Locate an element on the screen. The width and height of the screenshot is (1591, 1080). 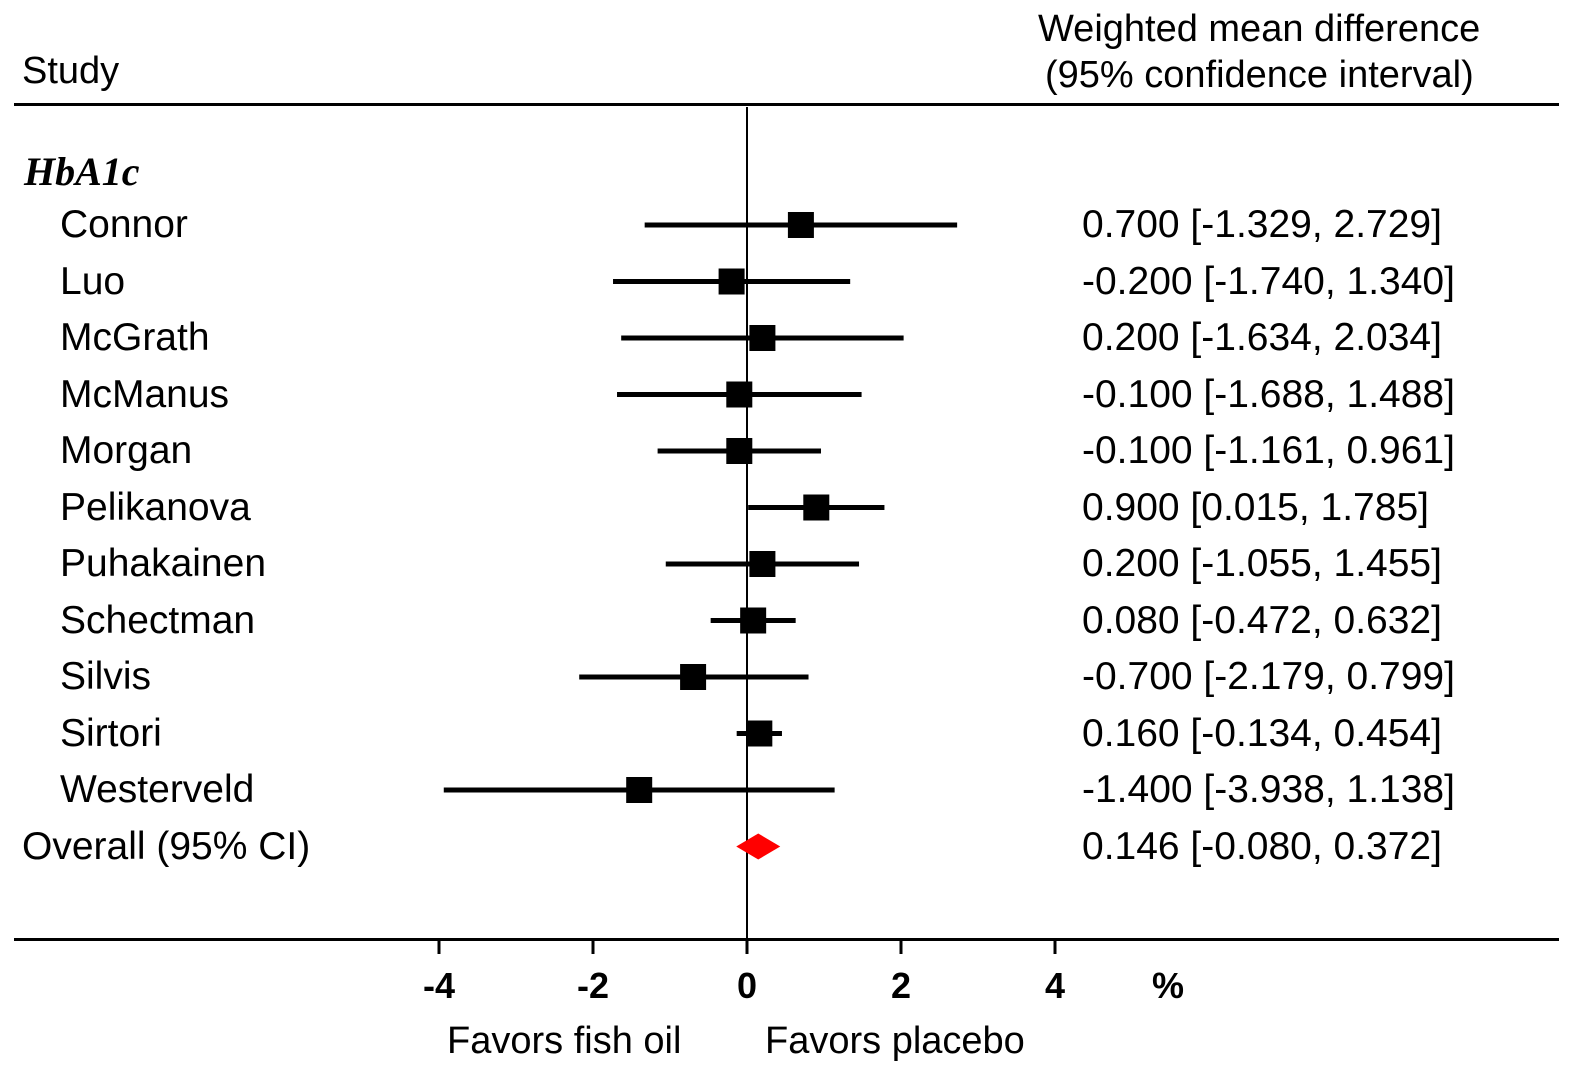
x-axis-unit: % is located at coordinates (1168, 986).